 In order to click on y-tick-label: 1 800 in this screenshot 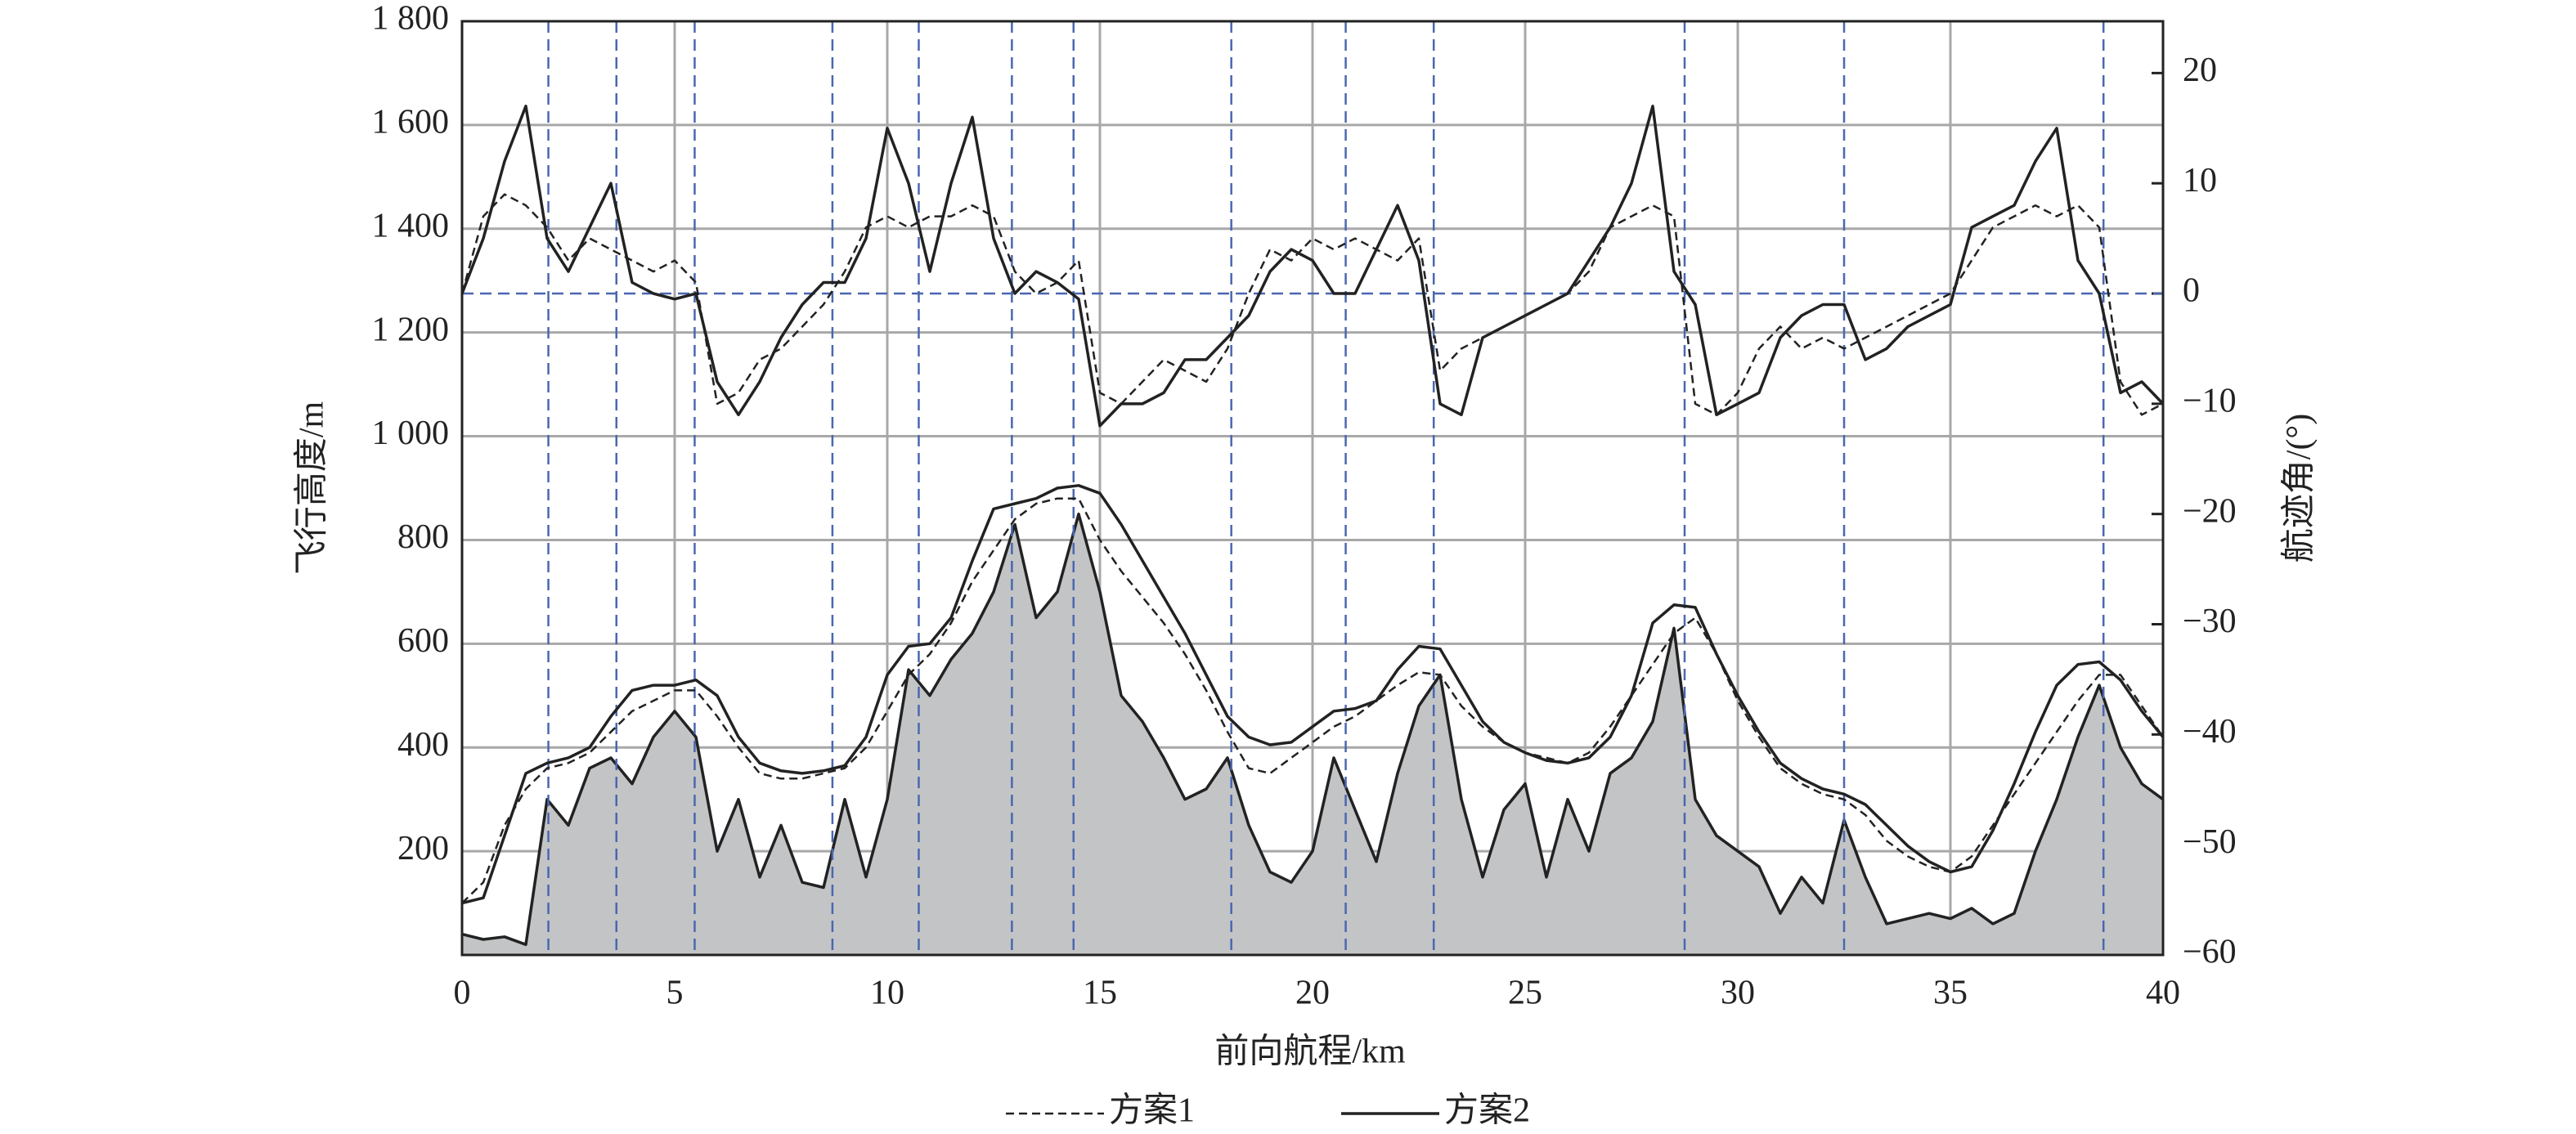, I will do `click(411, 19)`.